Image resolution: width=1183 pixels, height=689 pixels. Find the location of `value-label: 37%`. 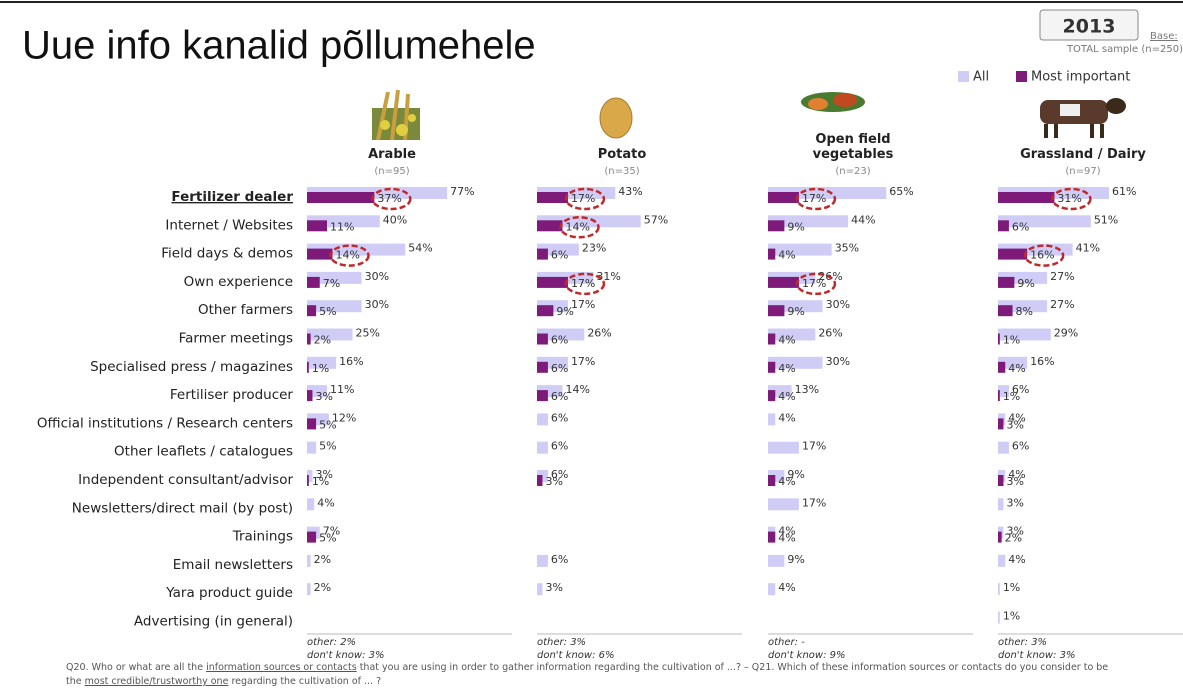

value-label: 37% is located at coordinates (389, 198).